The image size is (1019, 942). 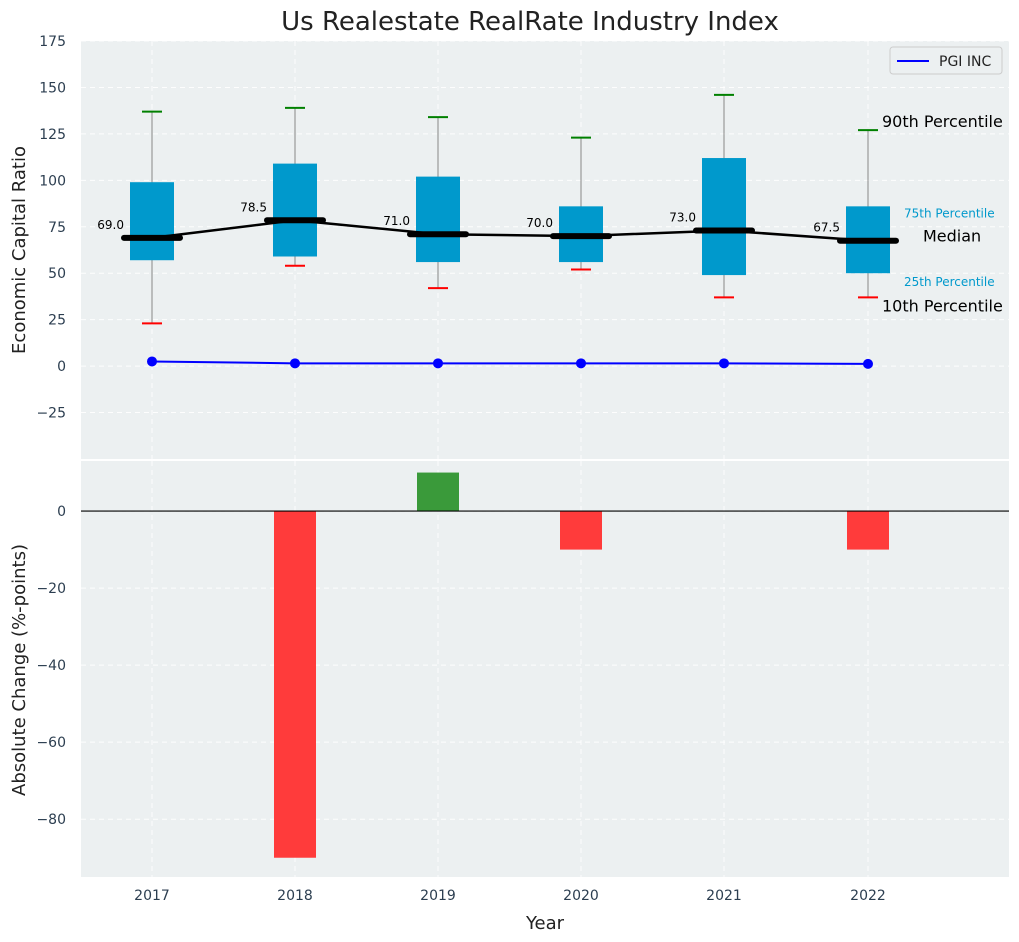 I want to click on company-series, so click(x=510, y=362).